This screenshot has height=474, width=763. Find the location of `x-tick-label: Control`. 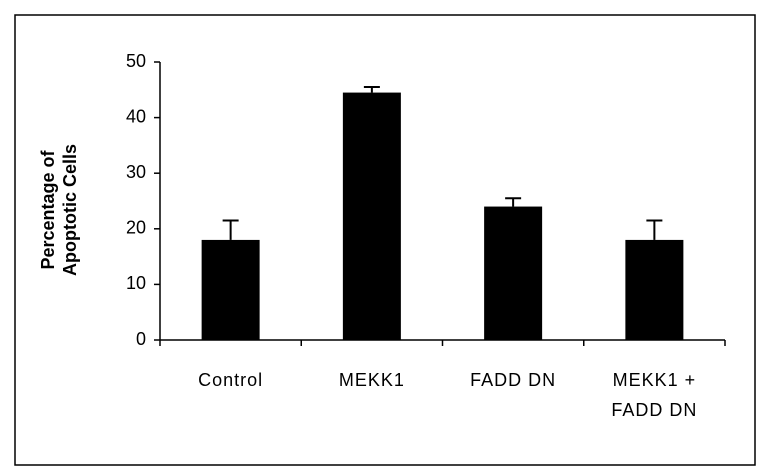

x-tick-label: Control is located at coordinates (231, 380).